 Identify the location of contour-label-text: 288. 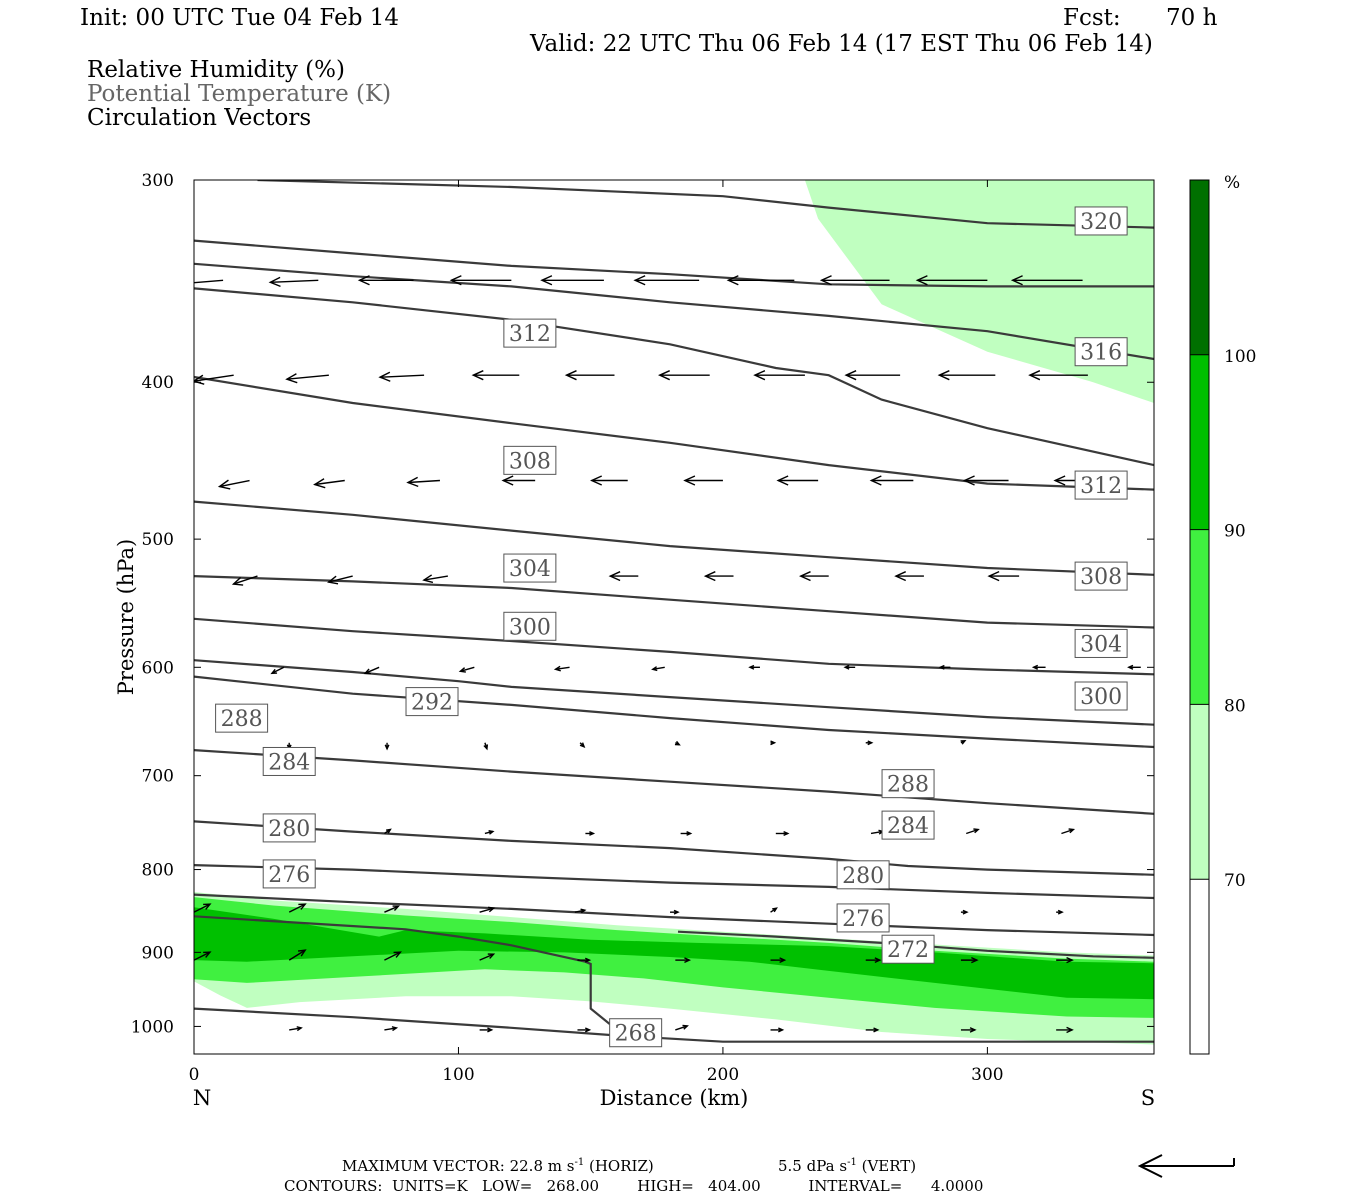
(242, 719).